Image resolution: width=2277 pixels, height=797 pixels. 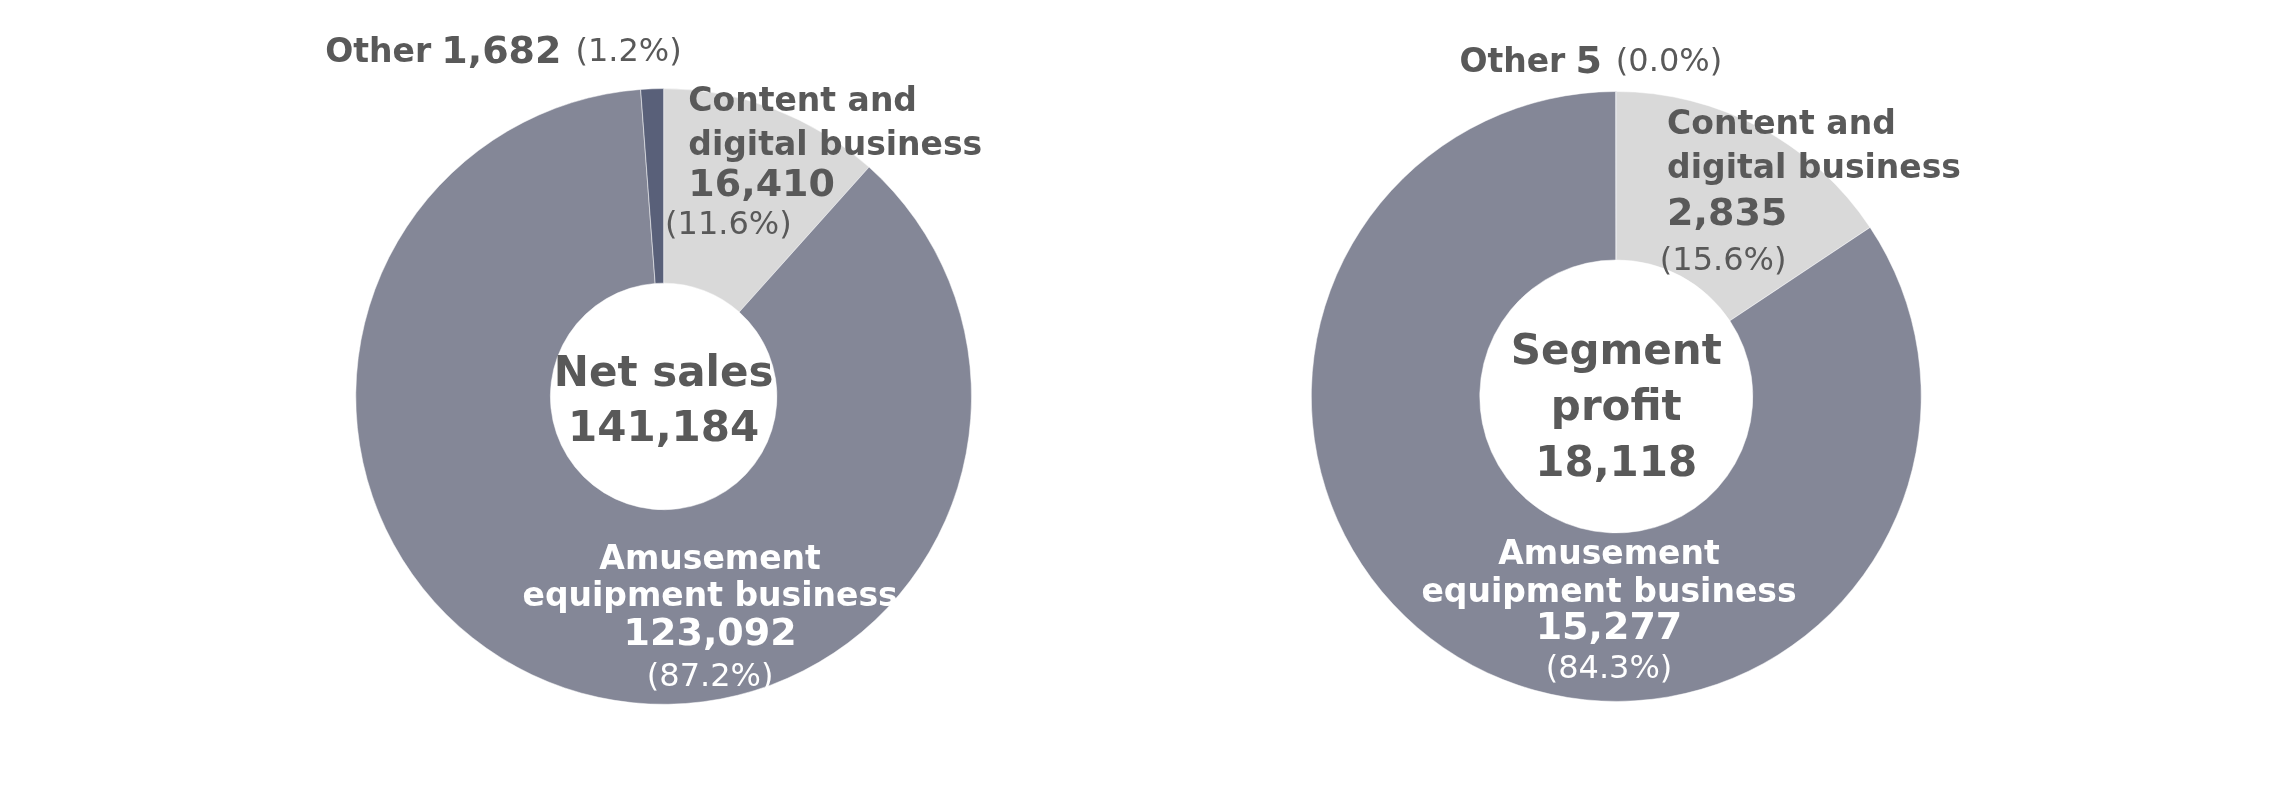 What do you see at coordinates (663, 372) in the screenshot?
I see `text: Net sales` at bounding box center [663, 372].